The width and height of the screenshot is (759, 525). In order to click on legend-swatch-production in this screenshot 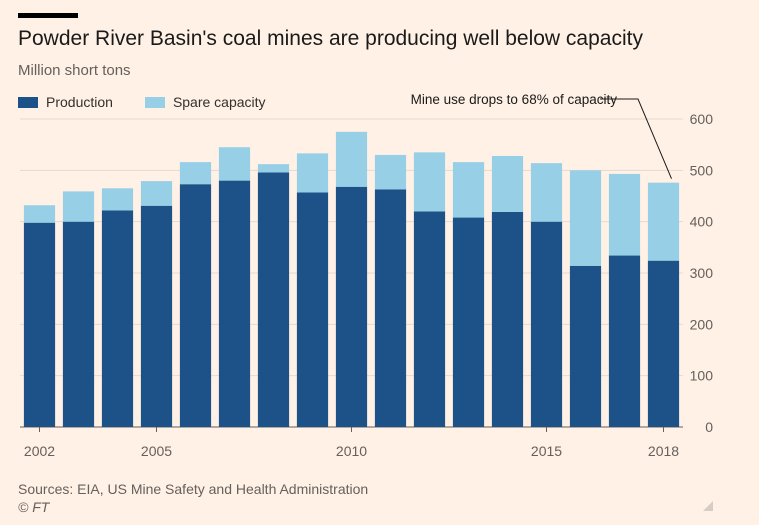, I will do `click(28, 102)`.